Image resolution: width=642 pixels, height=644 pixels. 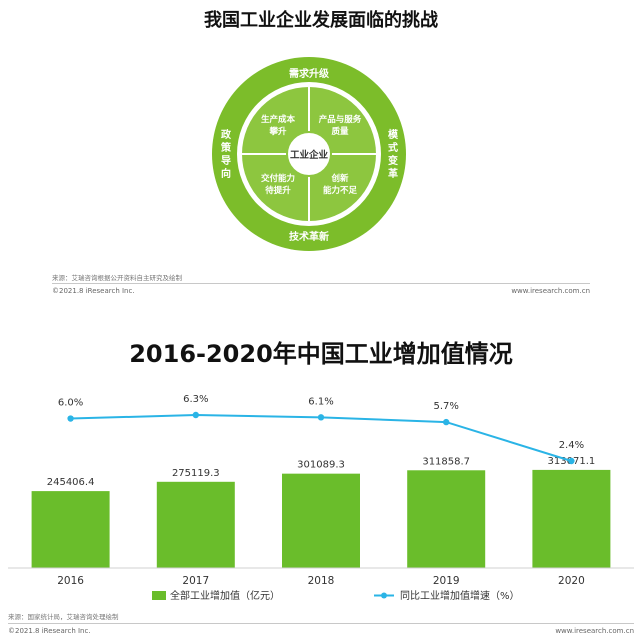 What do you see at coordinates (195, 581) in the screenshot?
I see `x-tick-2017: 2017` at bounding box center [195, 581].